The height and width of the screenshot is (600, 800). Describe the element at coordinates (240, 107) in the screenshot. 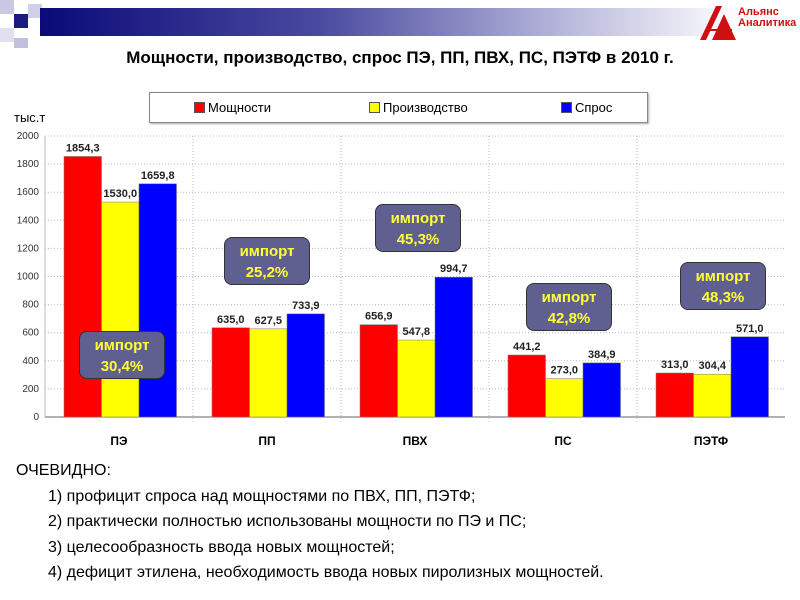

I see `legend-label: Мощности` at that location.